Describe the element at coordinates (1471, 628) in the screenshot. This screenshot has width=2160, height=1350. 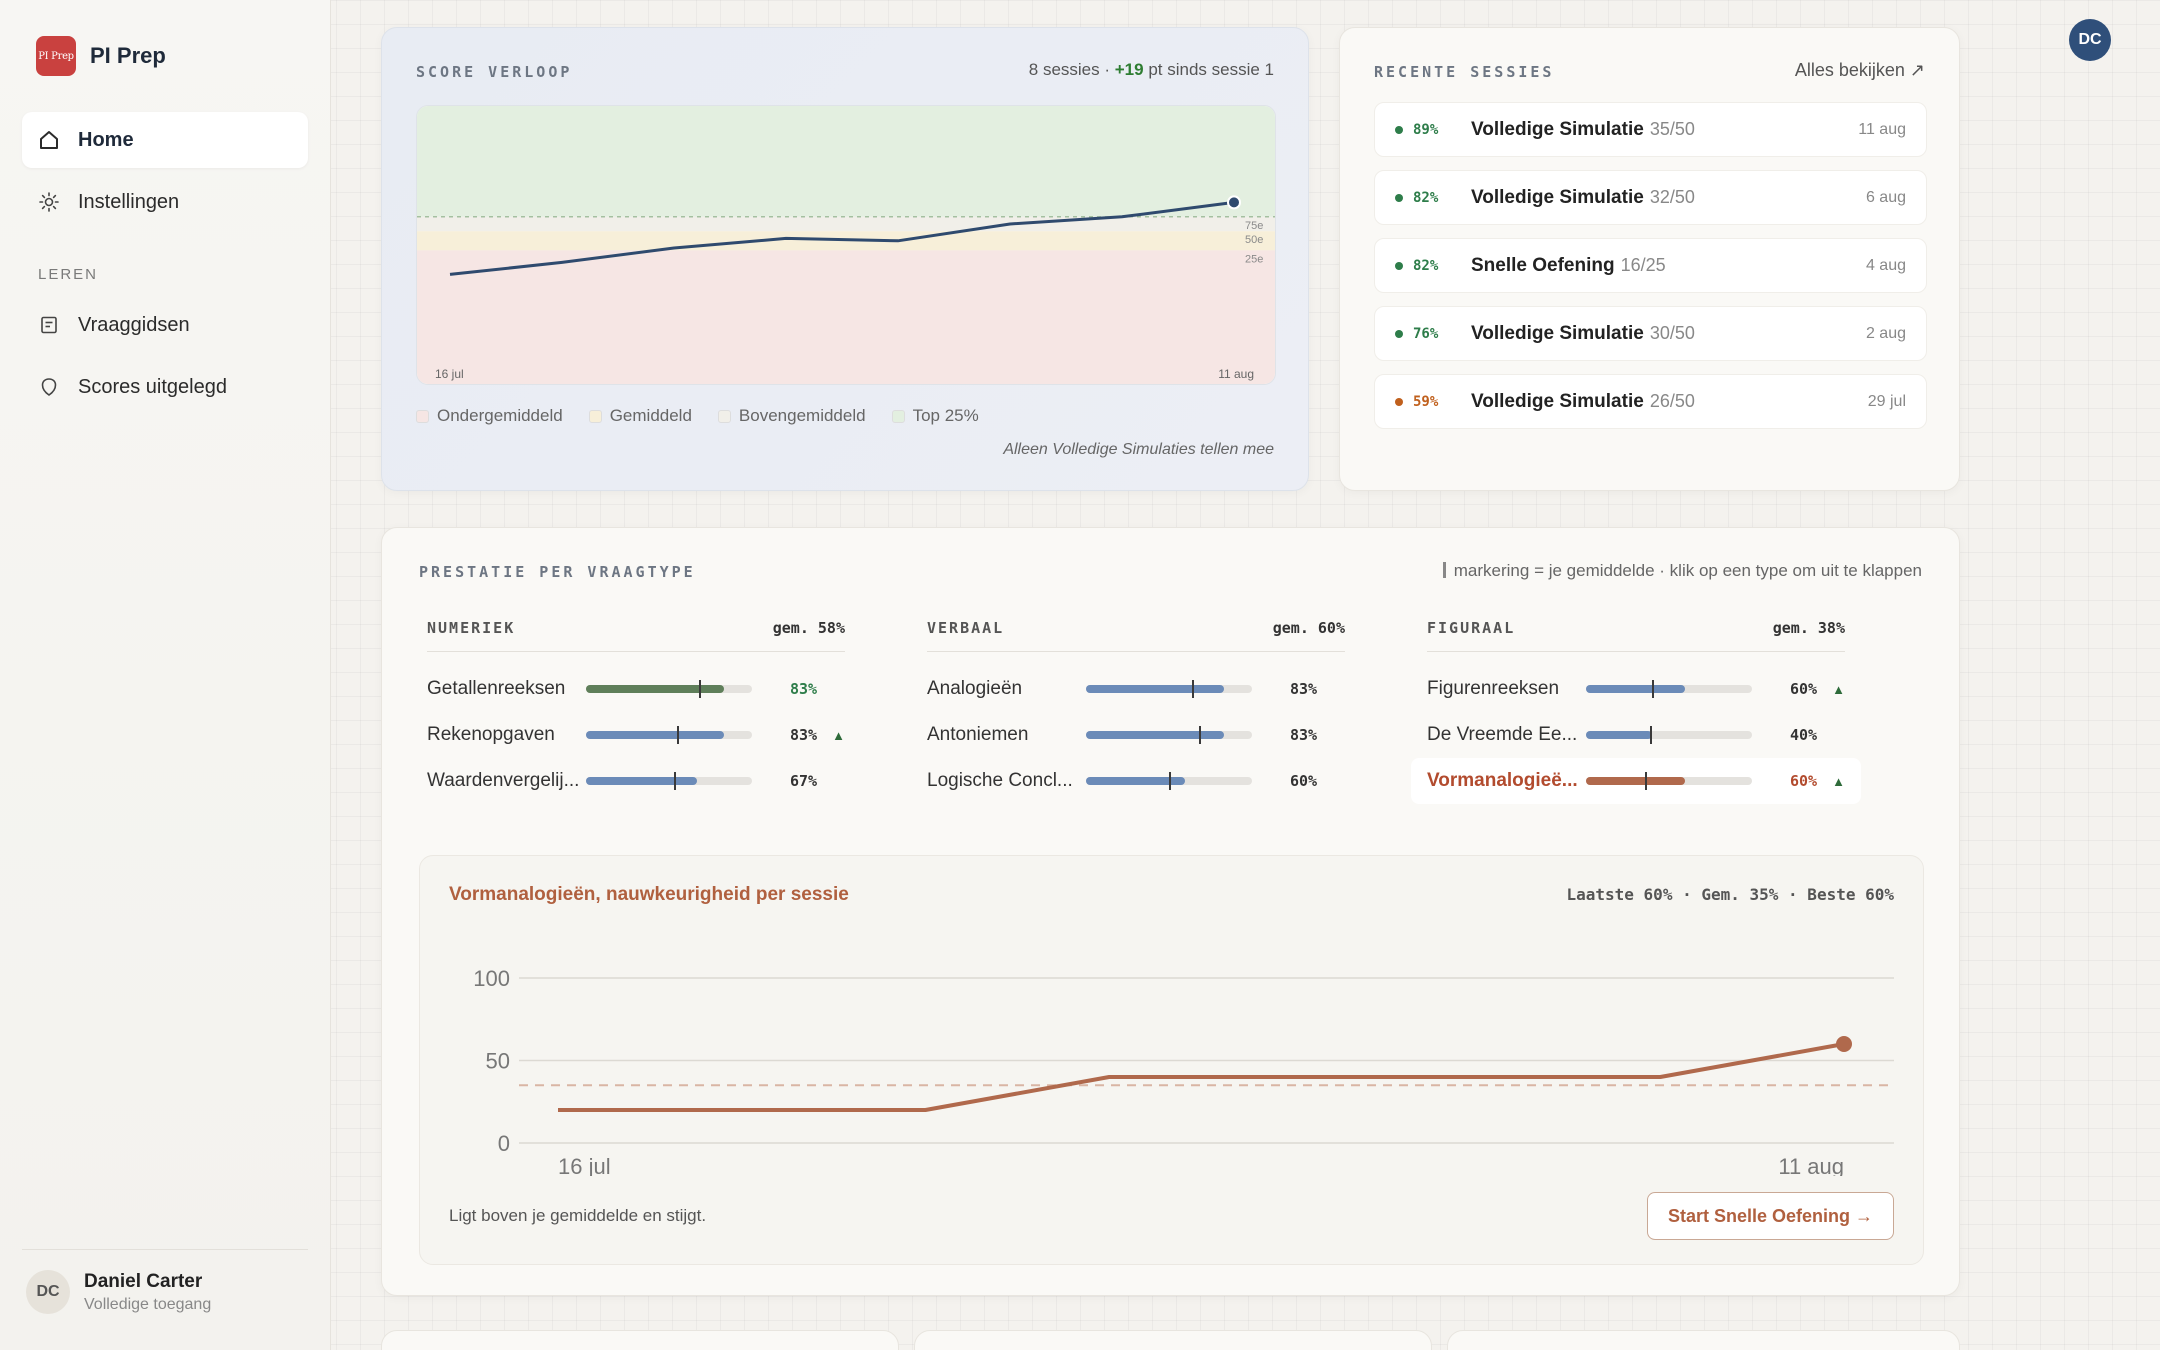
I see `category-name: FIGURAAL` at that location.